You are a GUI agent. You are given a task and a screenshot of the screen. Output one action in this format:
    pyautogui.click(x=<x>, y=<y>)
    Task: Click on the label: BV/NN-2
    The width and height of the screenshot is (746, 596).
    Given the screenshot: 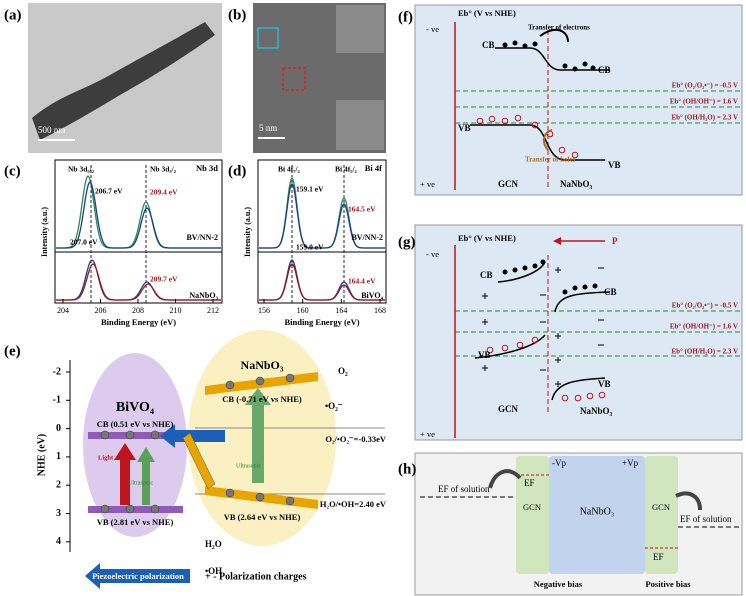 What is the action you would take?
    pyautogui.click(x=202, y=237)
    